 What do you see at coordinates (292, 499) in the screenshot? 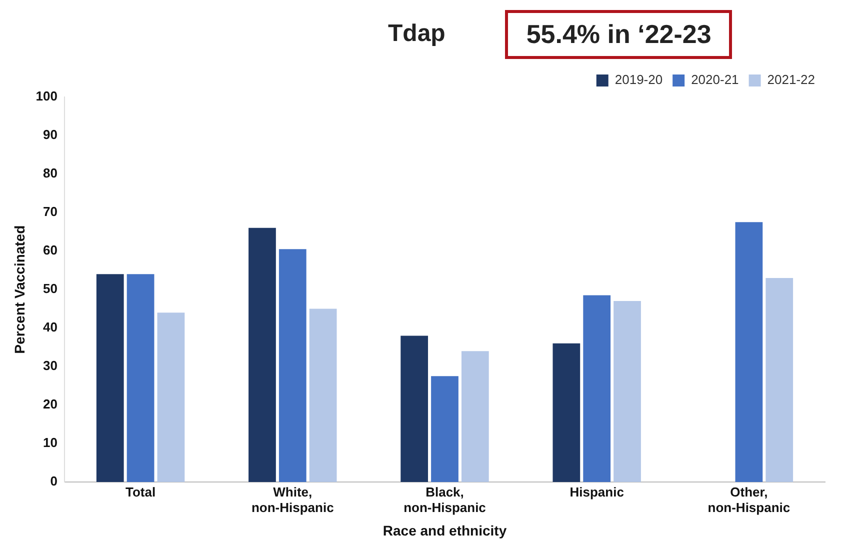
I see `x-tick-label: White, non-Hispanic` at bounding box center [292, 499].